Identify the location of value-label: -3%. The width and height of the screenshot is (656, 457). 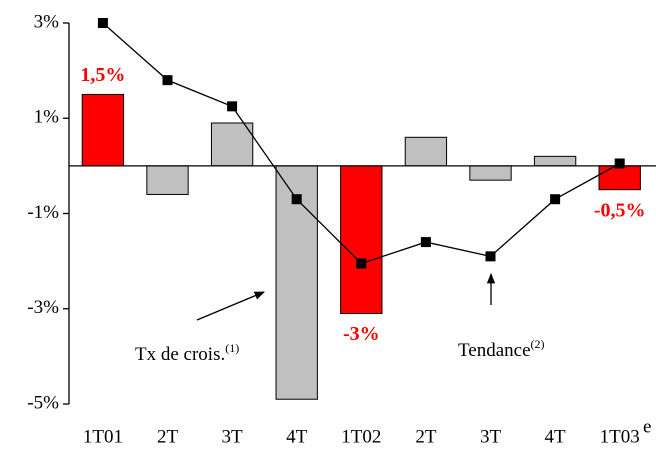
(361, 334).